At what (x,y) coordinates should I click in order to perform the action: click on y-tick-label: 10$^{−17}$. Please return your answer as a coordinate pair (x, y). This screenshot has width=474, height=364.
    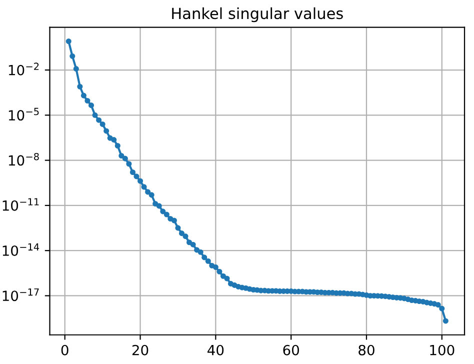
    Looking at the image, I should click on (20, 295).